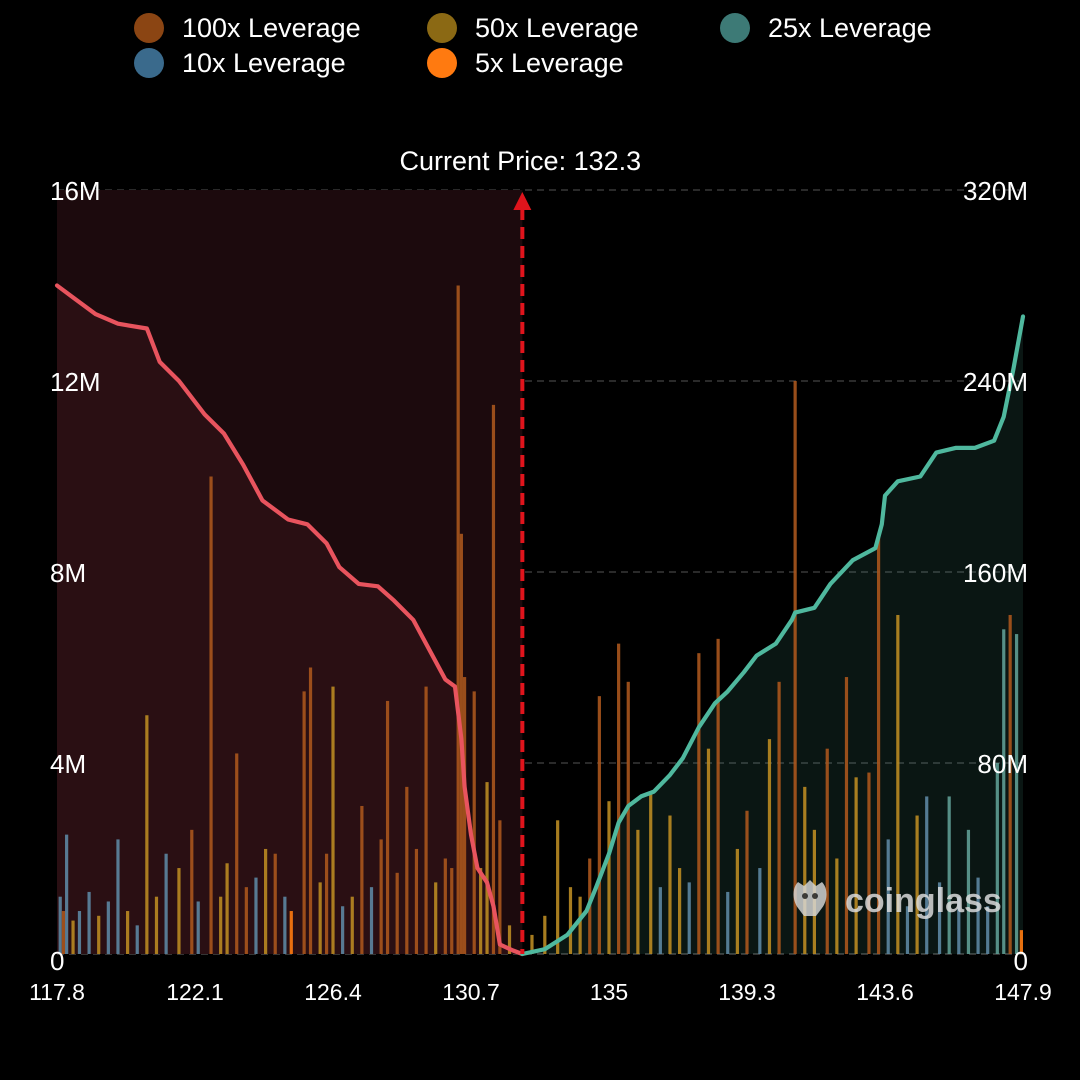 This screenshot has height=1080, width=1080. I want to click on bar-5x, so click(291, 932).